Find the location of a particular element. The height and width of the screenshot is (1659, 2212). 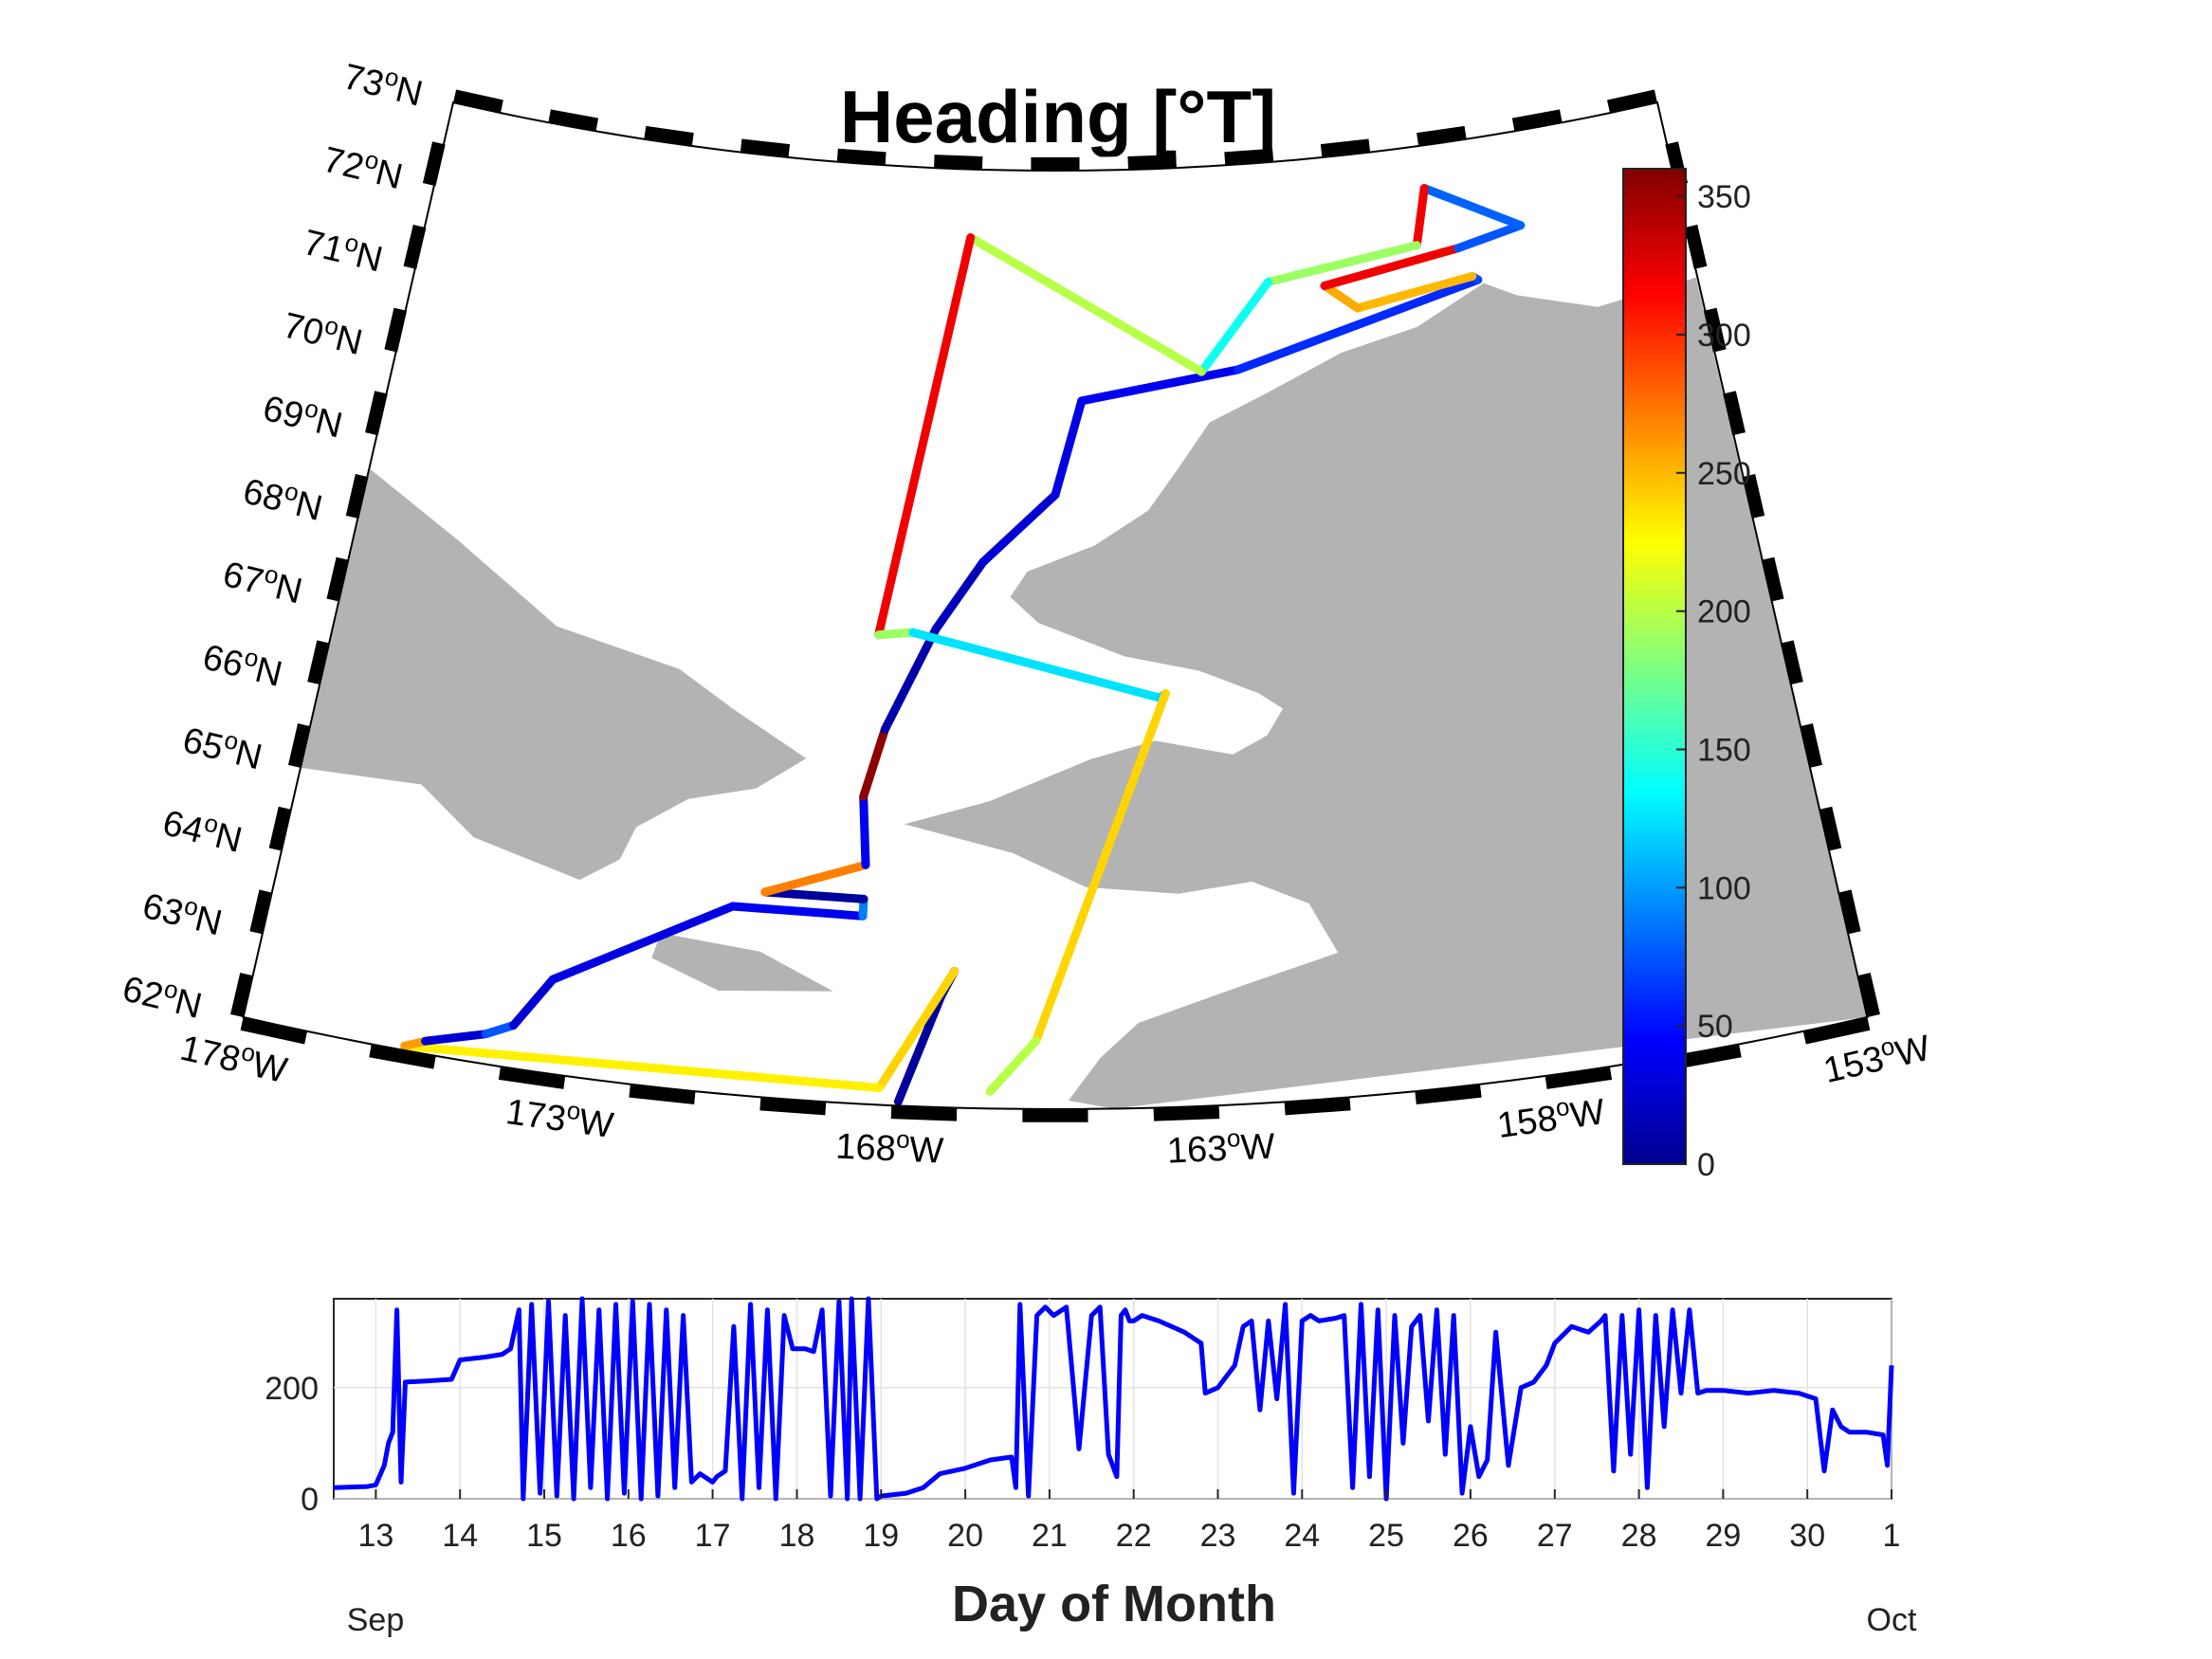

x-tick-label: 17 is located at coordinates (713, 1536).